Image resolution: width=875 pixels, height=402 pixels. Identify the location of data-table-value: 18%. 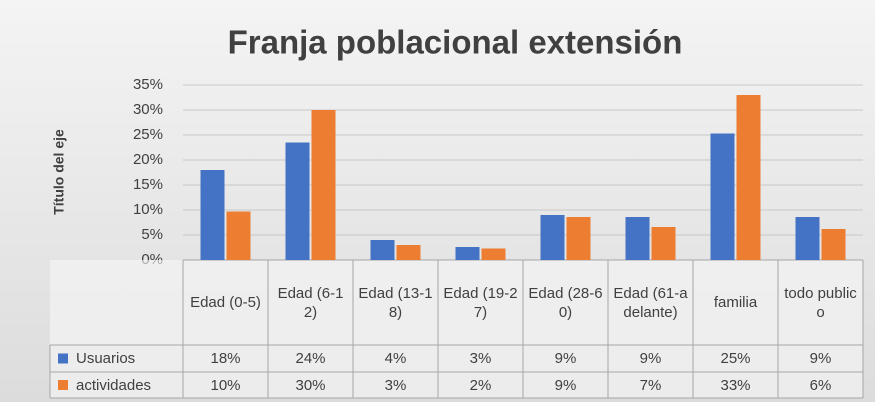
(225, 358).